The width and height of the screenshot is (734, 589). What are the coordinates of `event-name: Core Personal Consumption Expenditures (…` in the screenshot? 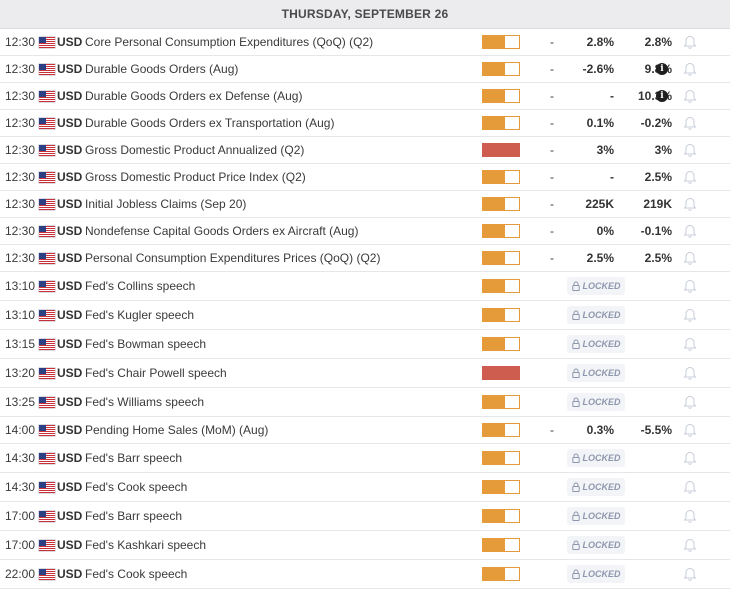 It's located at (229, 42).